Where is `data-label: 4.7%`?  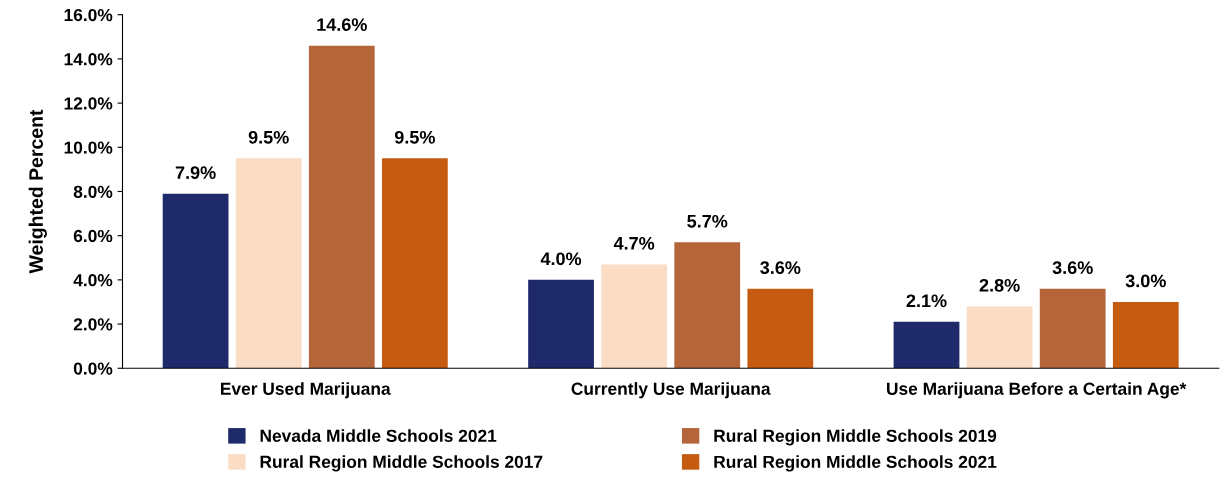 data-label: 4.7% is located at coordinates (634, 243).